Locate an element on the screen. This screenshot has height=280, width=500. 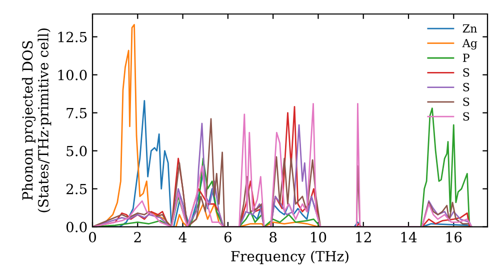
y-tick-label: 5.0 is located at coordinates (76, 151).